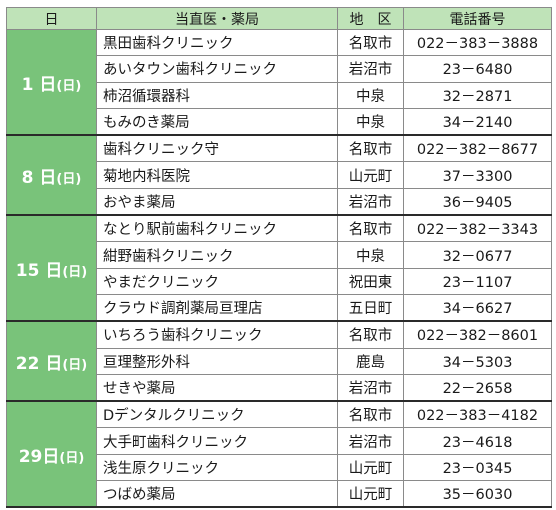 The width and height of the screenshot is (556, 510). Describe the element at coordinates (477, 441) in the screenshot. I see `phone-number: 23－4618` at that location.